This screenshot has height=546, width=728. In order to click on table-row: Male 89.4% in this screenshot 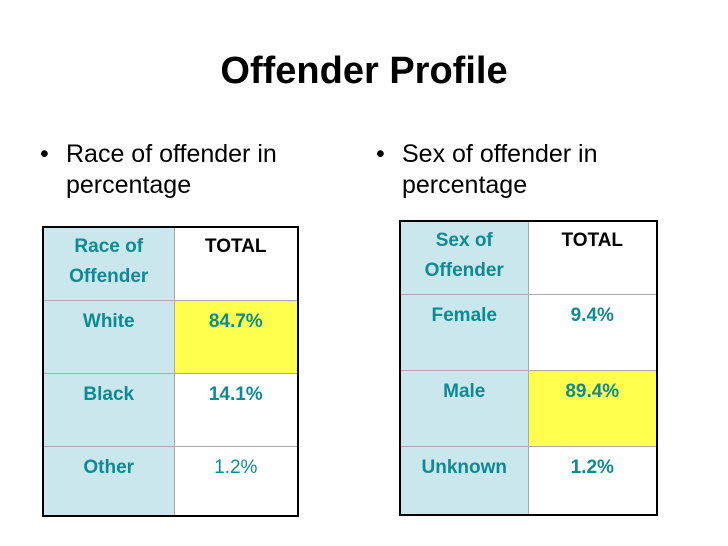, I will do `click(528, 408)`.